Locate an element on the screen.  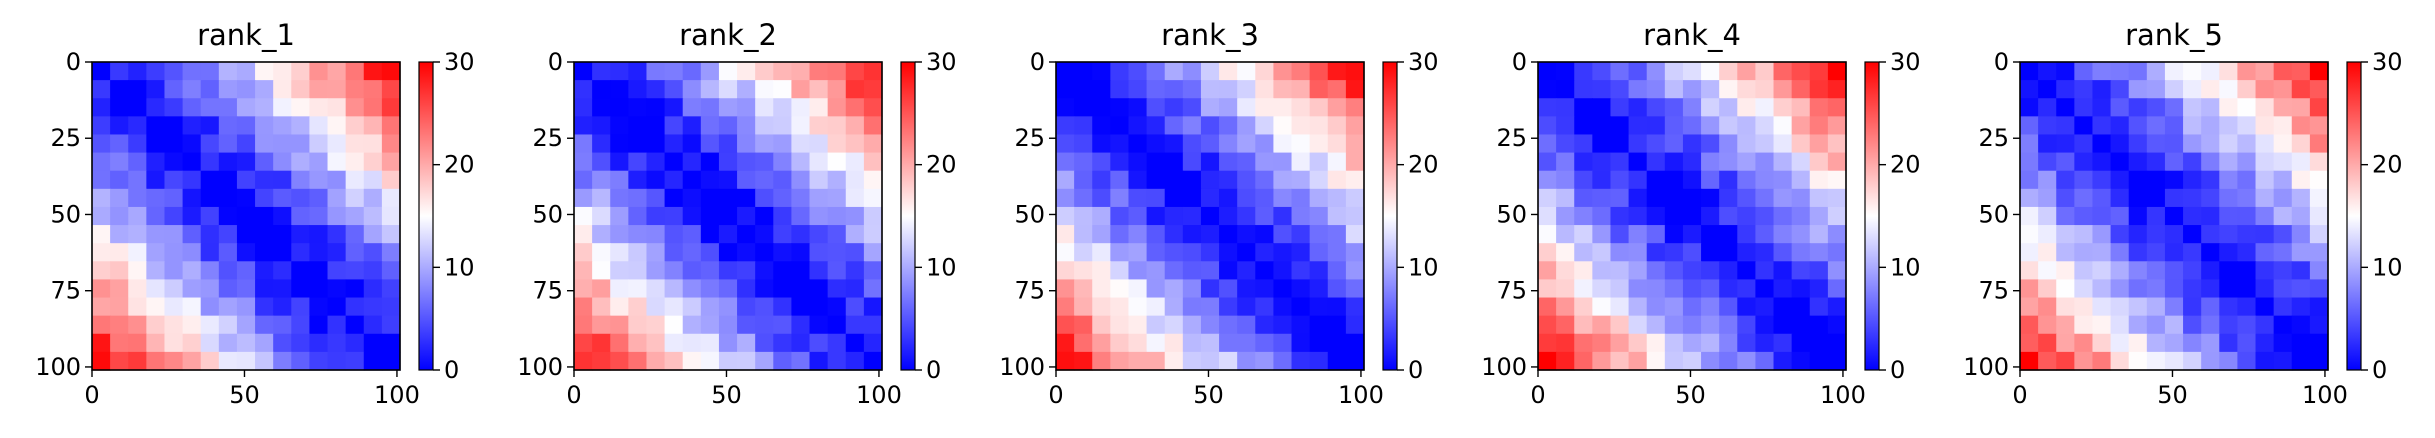
x-tick-label: 0 is located at coordinates (1055, 395).